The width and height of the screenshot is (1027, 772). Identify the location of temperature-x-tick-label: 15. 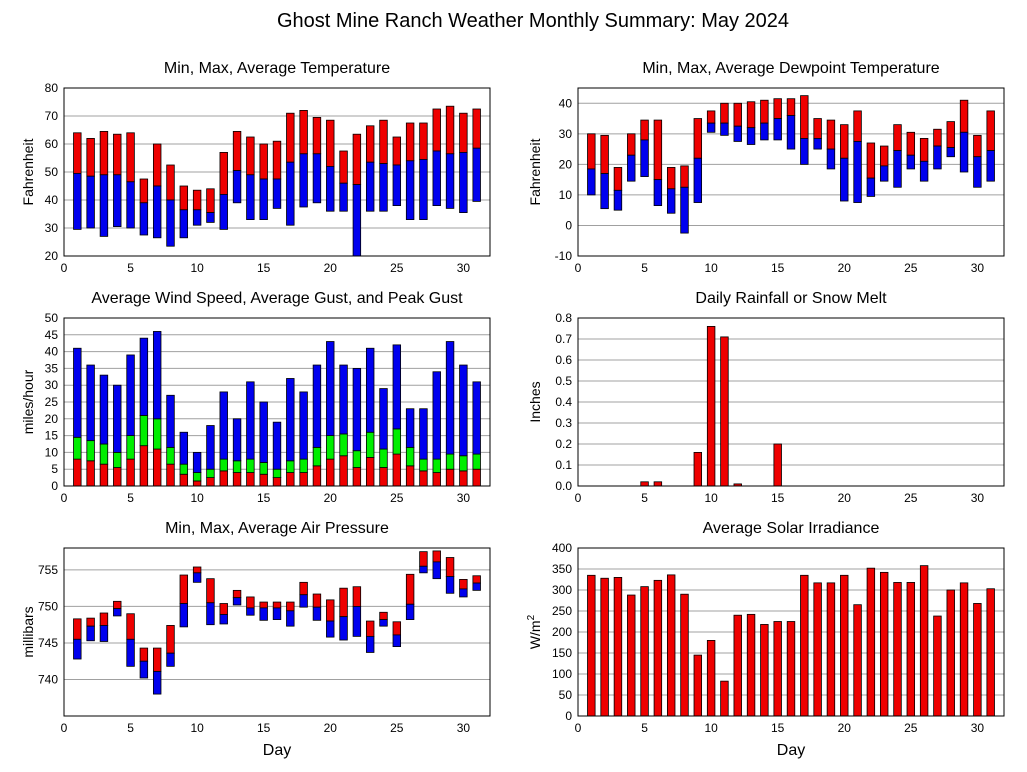
(264, 268).